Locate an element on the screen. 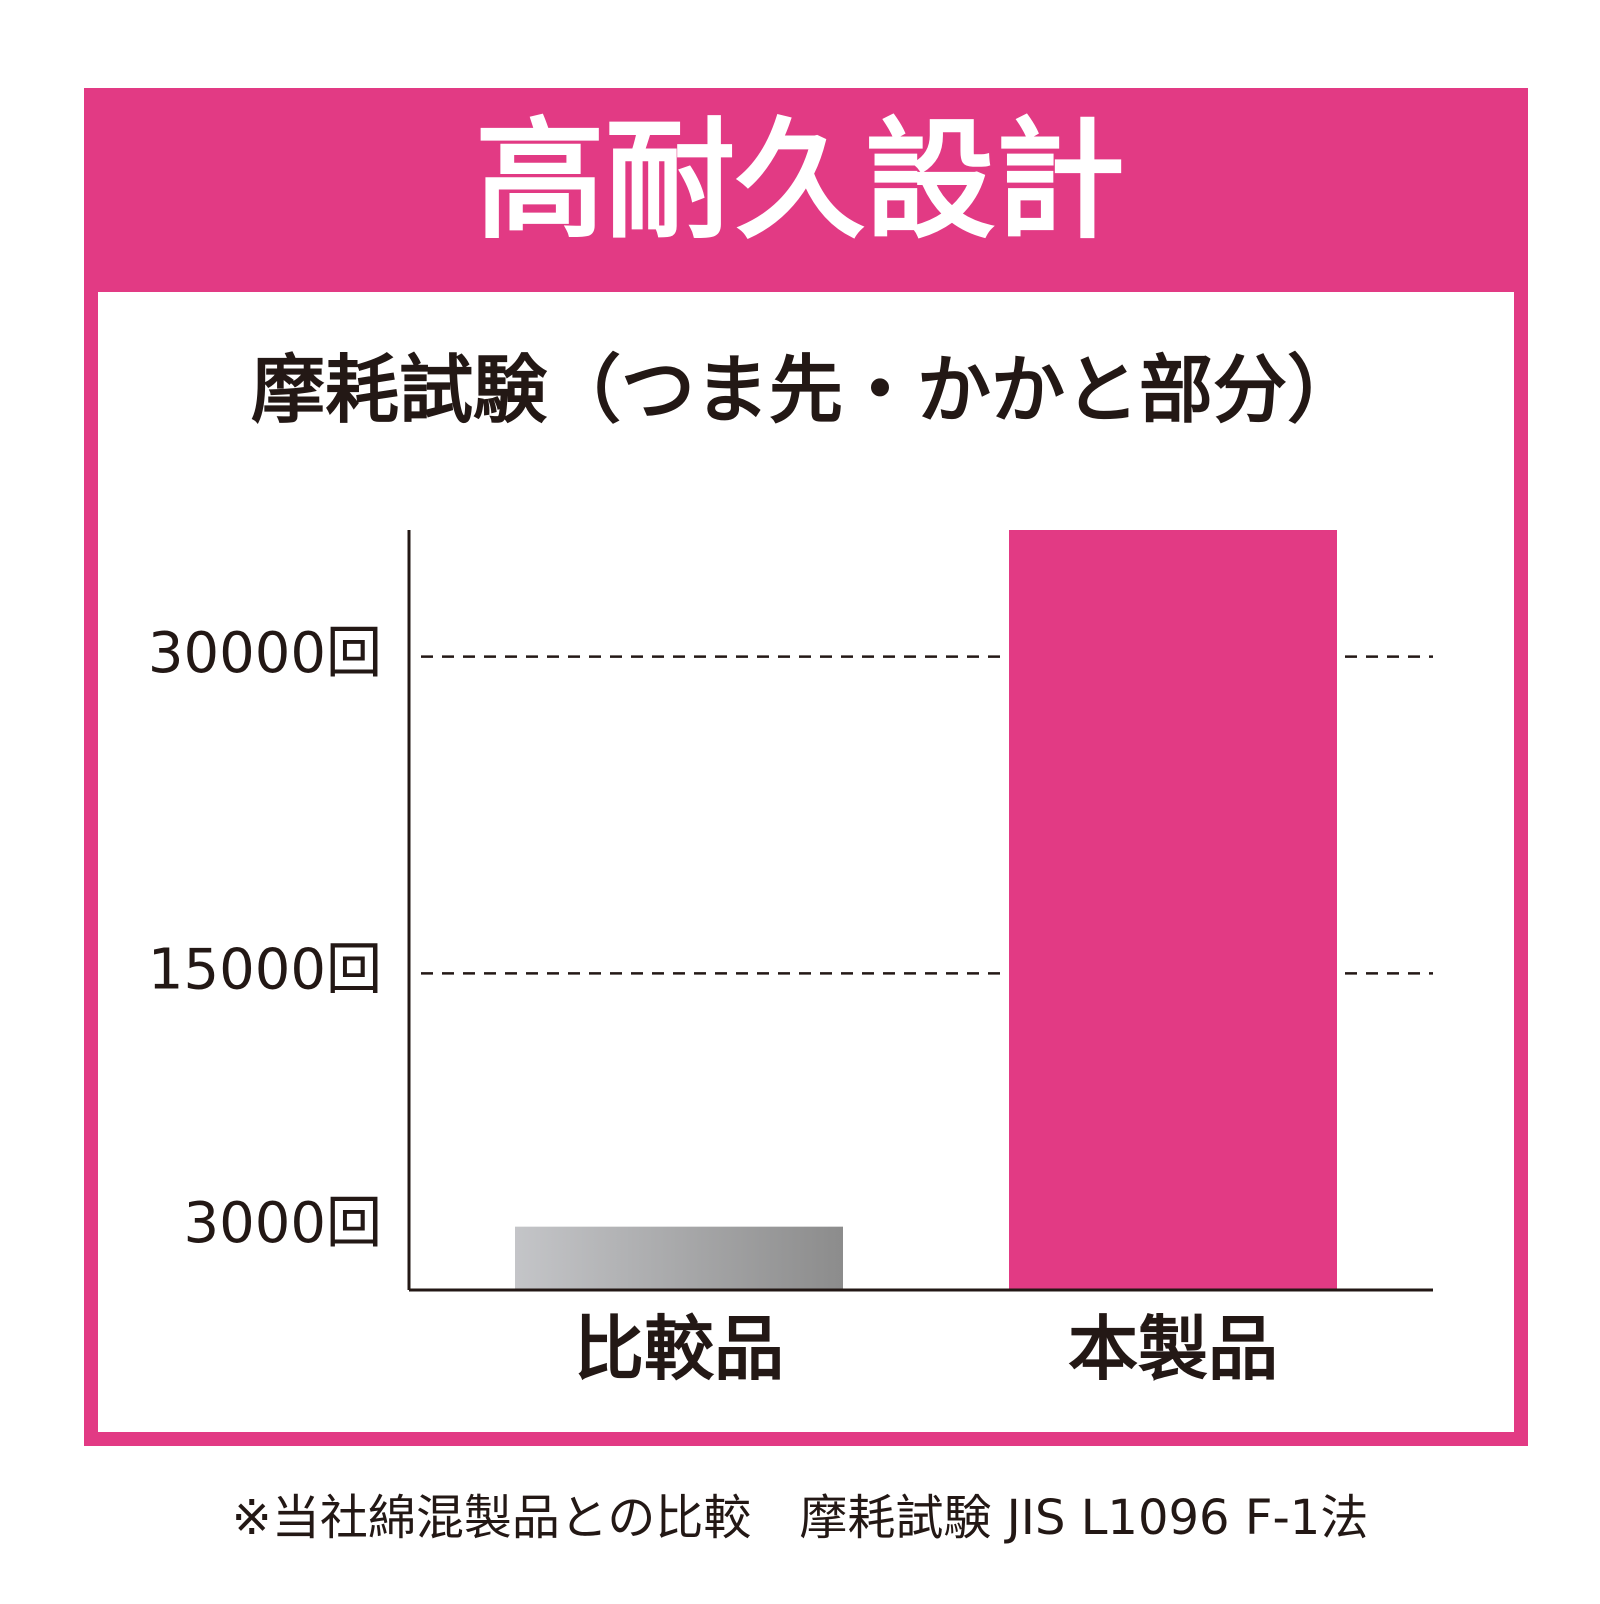 The width and height of the screenshot is (1600, 1604). chart-title: 高耐久設計 is located at coordinates (800, 181).